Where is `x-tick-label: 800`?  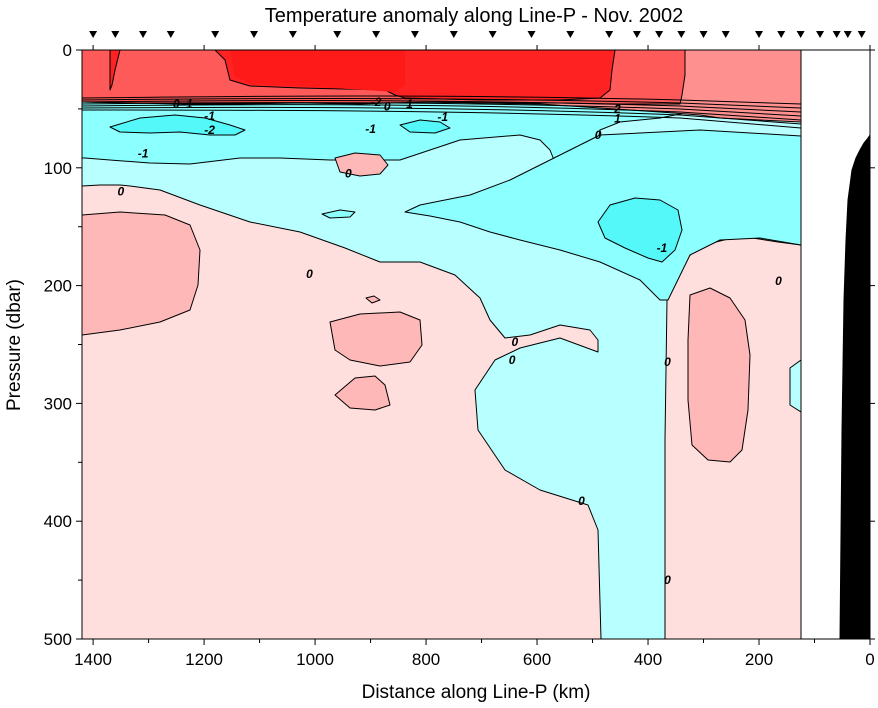 x-tick-label: 800 is located at coordinates (426, 659).